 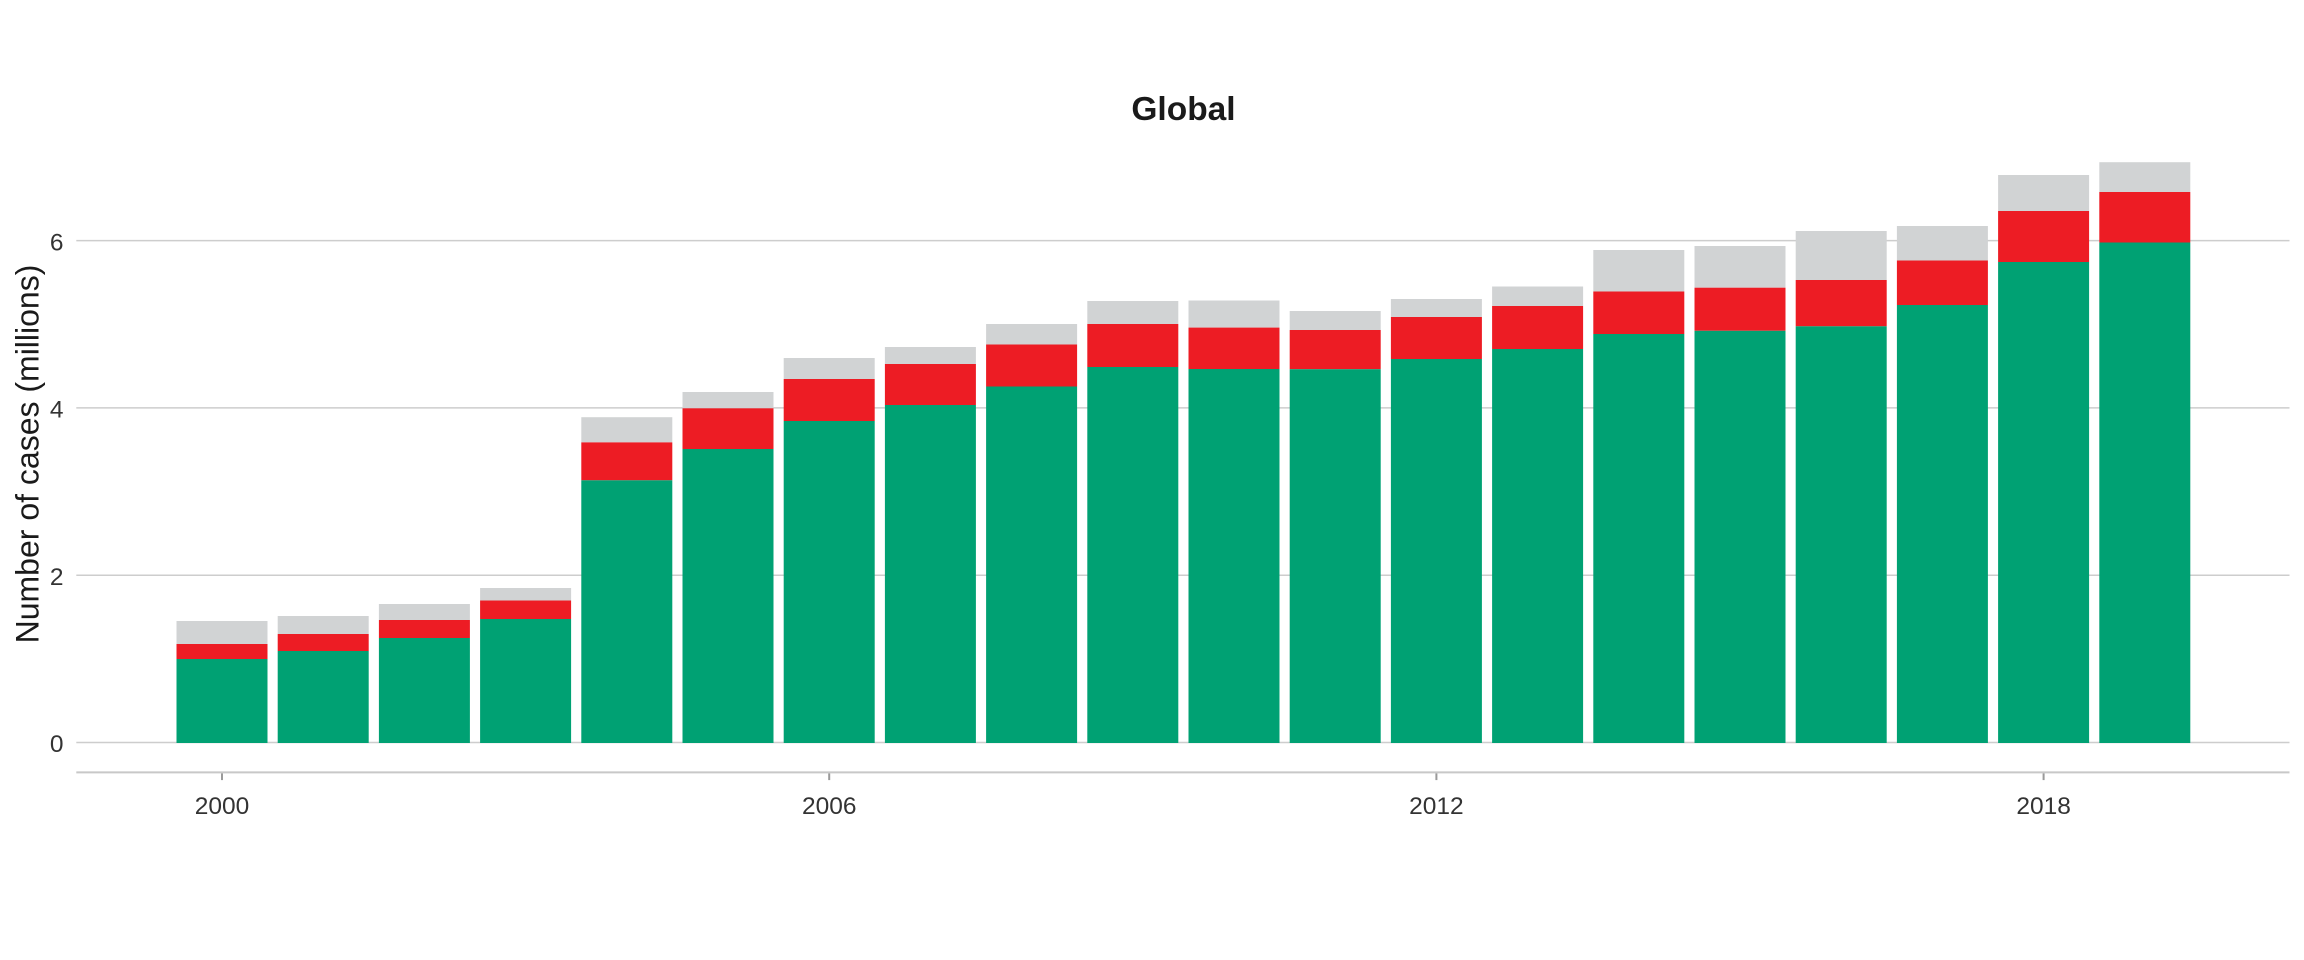 I want to click on svg-text: 2, so click(x=57, y=577).